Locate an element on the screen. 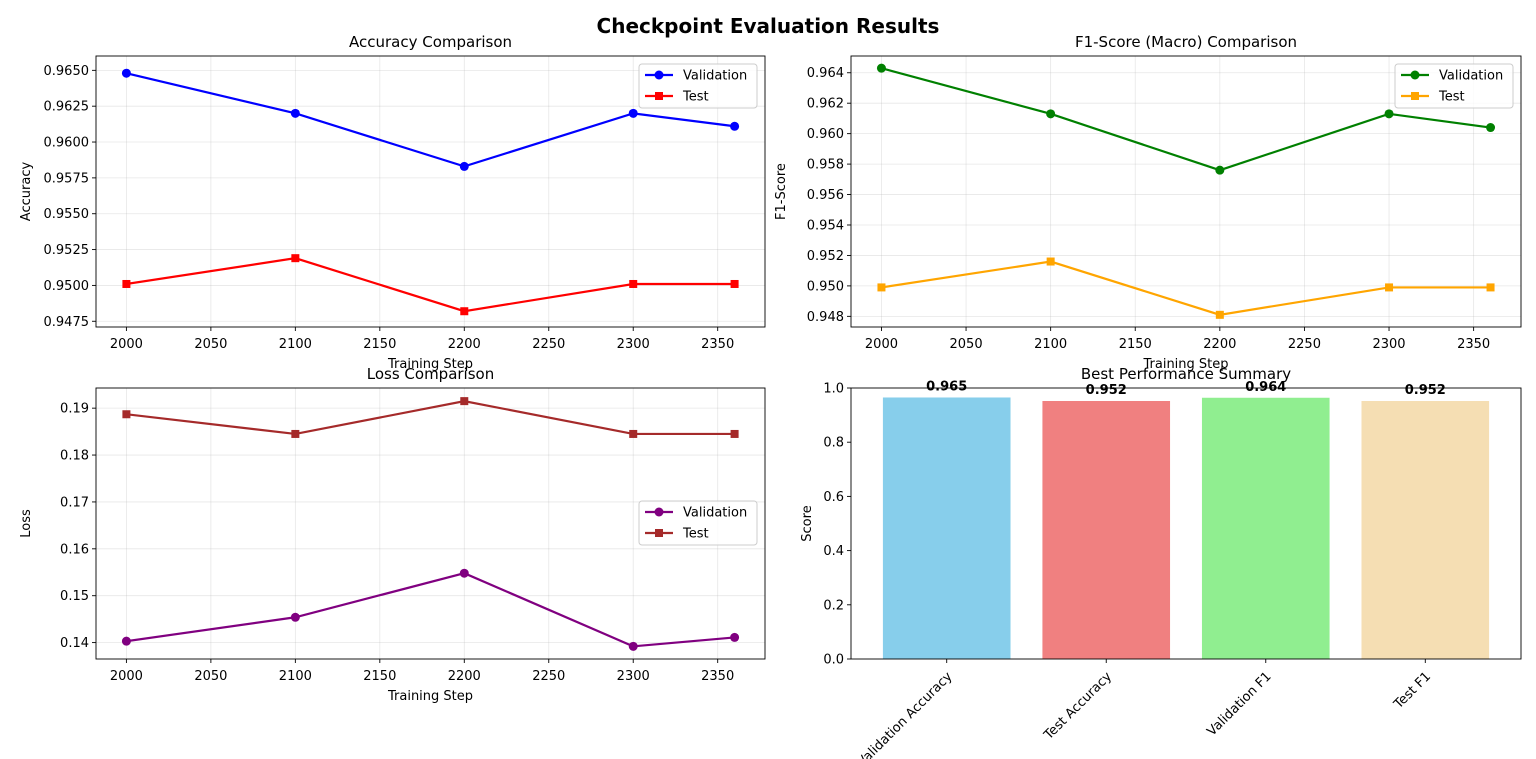 Image resolution: width=1536 pixels, height=759 pixels. y-tick-label: 0.958 is located at coordinates (825, 165).